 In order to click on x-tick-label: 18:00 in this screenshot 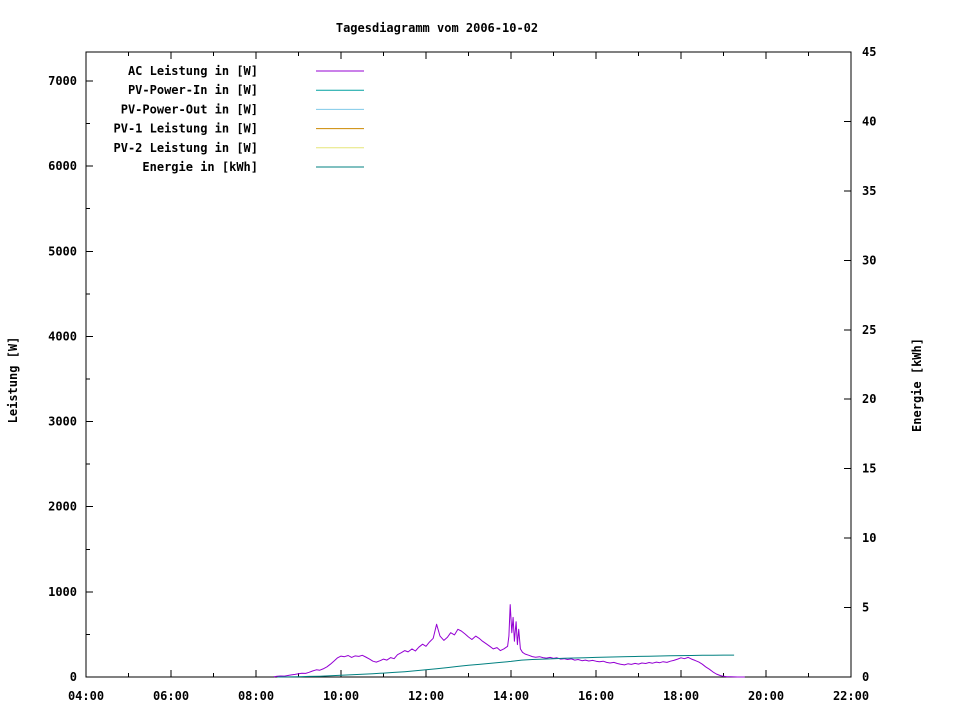, I will do `click(681, 696)`.